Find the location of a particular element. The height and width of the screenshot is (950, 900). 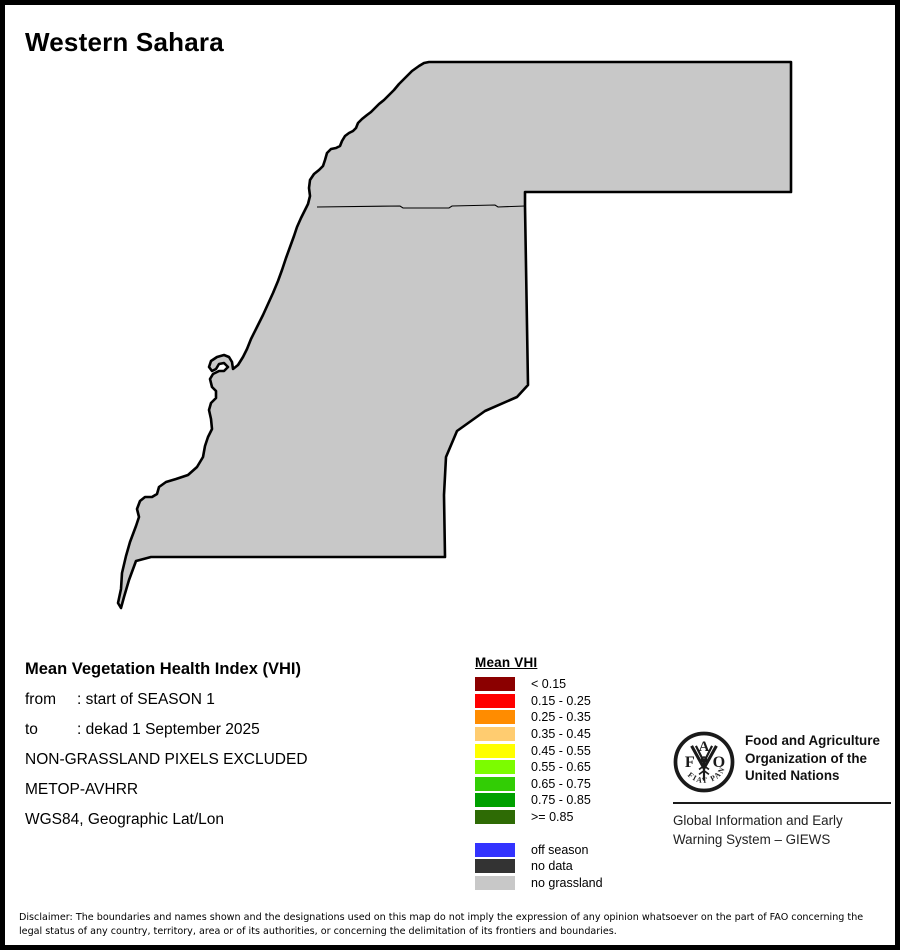

legend-special-row: no grassland is located at coordinates (539, 883).